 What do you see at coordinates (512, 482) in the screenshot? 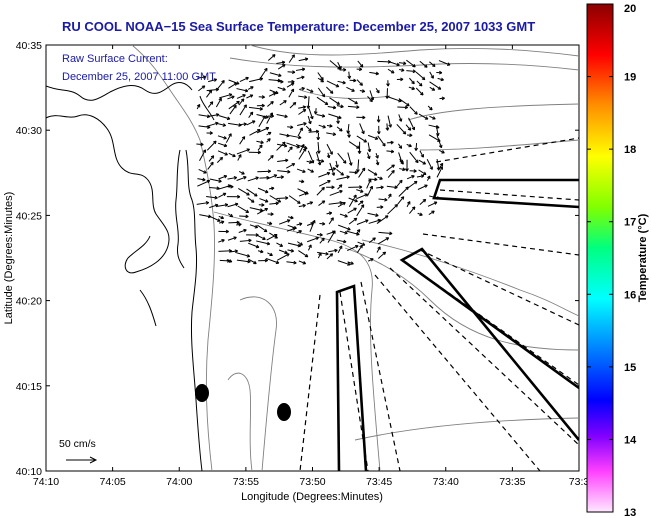
I see `x-tick-label: 73:35` at bounding box center [512, 482].